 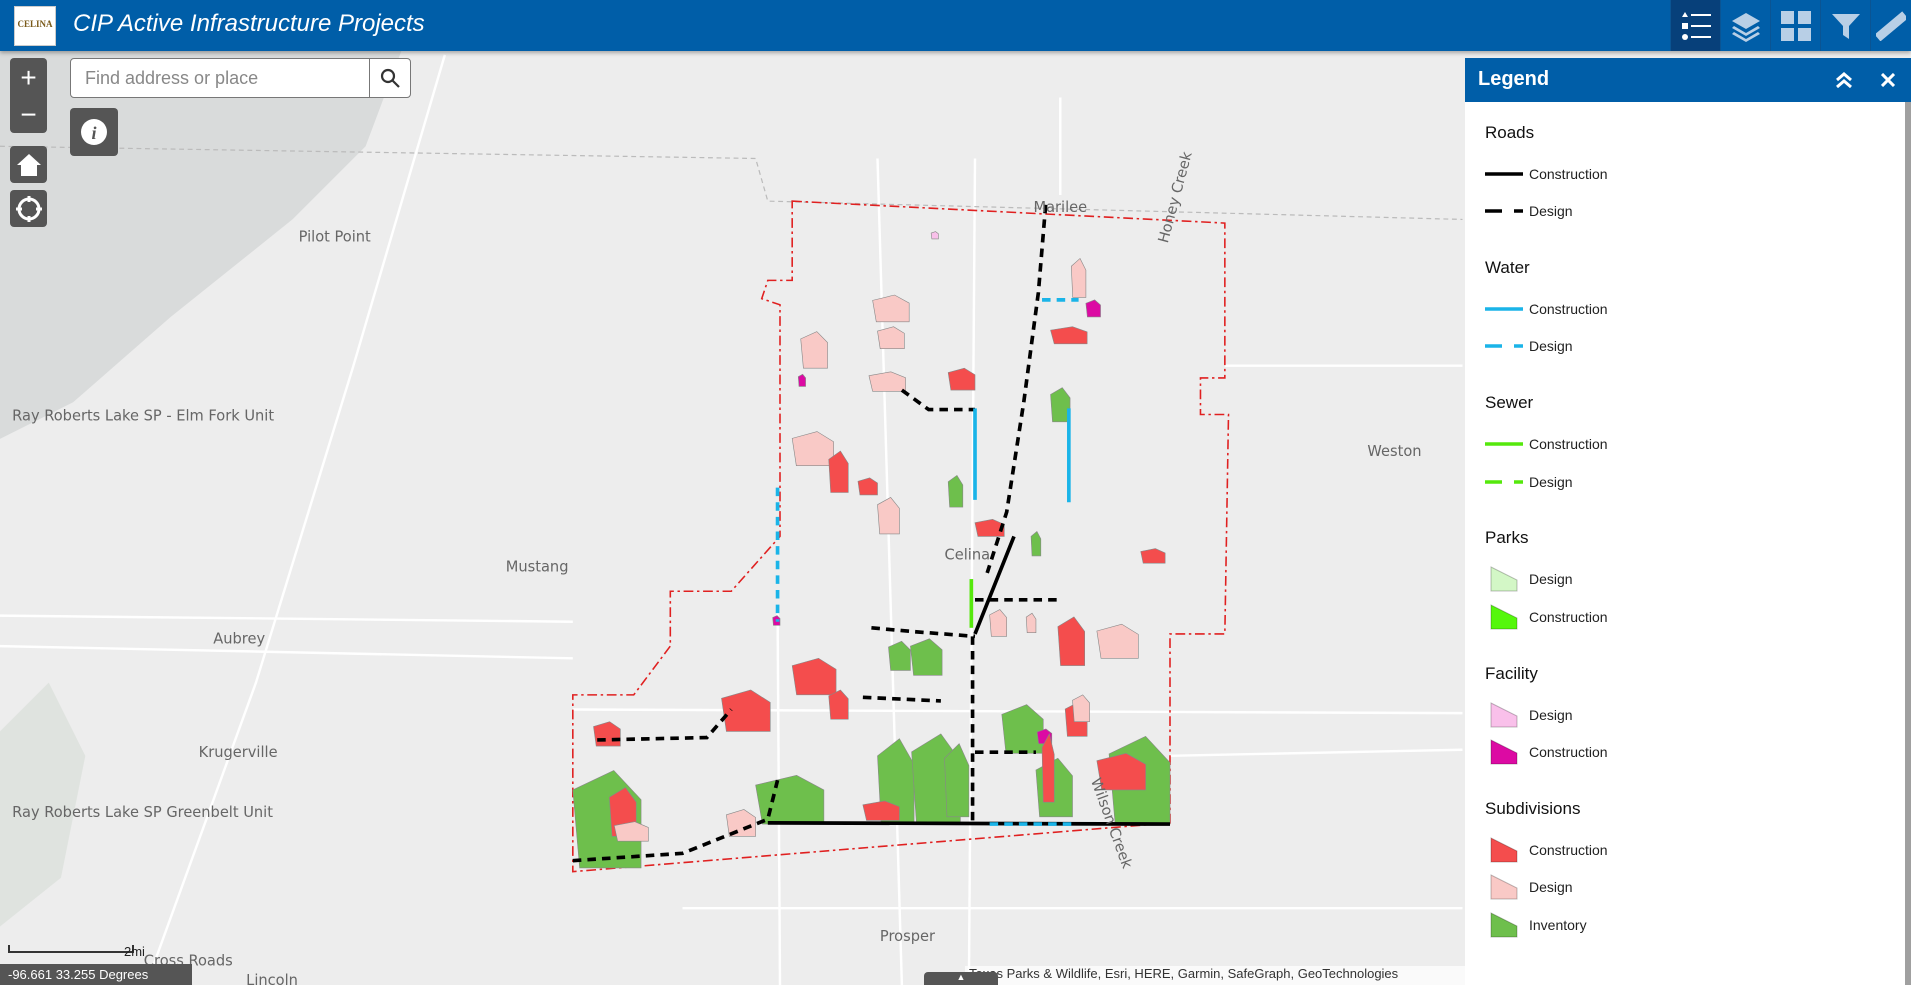 I want to click on zoom-in-button: +, so click(x=28, y=77).